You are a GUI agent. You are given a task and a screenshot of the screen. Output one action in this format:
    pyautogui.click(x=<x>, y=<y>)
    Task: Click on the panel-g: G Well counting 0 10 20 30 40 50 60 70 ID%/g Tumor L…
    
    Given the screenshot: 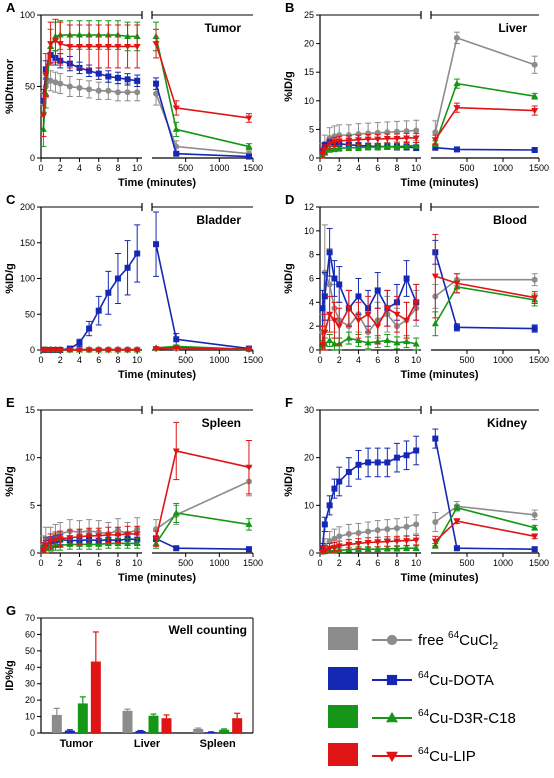 What is the action you would take?
    pyautogui.click(x=129, y=676)
    